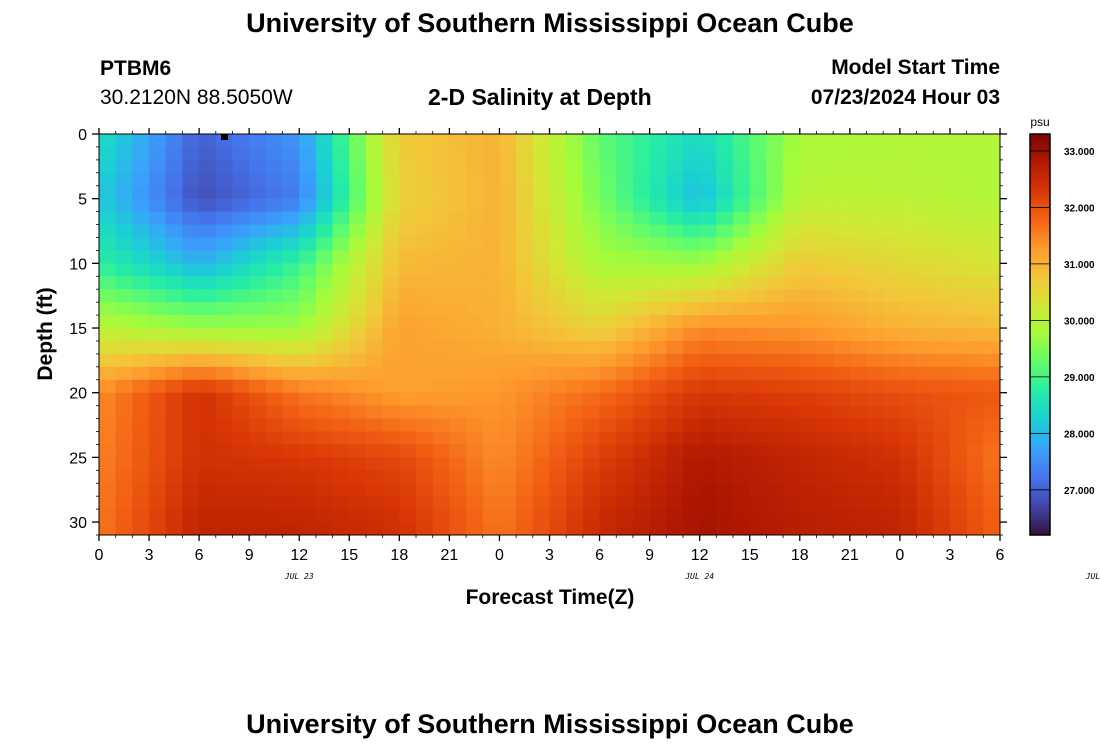 Image resolution: width=1100 pixels, height=750 pixels. What do you see at coordinates (700, 555) in the screenshot?
I see `x-tick-label: 12` at bounding box center [700, 555].